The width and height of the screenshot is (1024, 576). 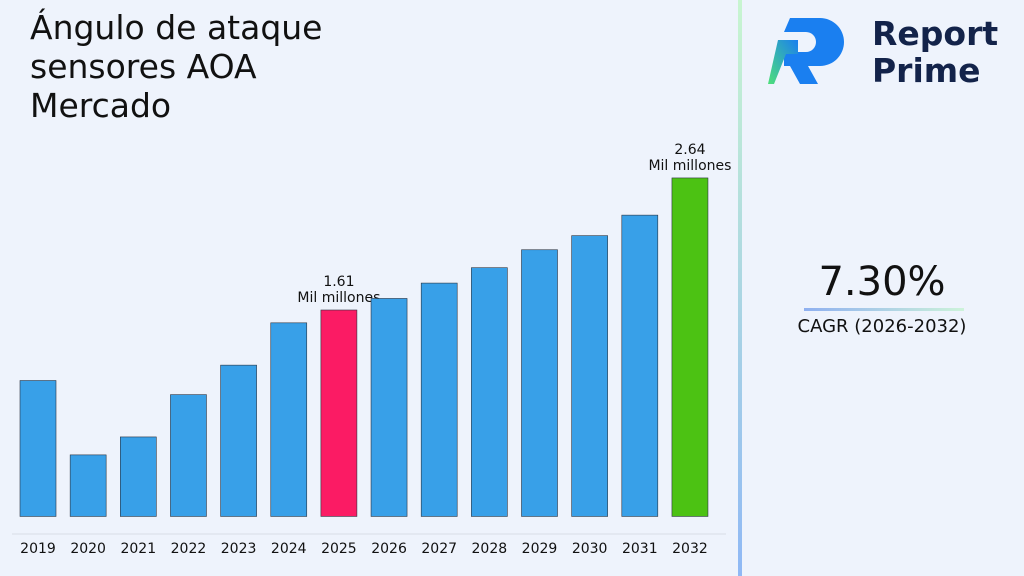 What do you see at coordinates (38, 549) in the screenshot?
I see `x-tick-label: 2019` at bounding box center [38, 549].